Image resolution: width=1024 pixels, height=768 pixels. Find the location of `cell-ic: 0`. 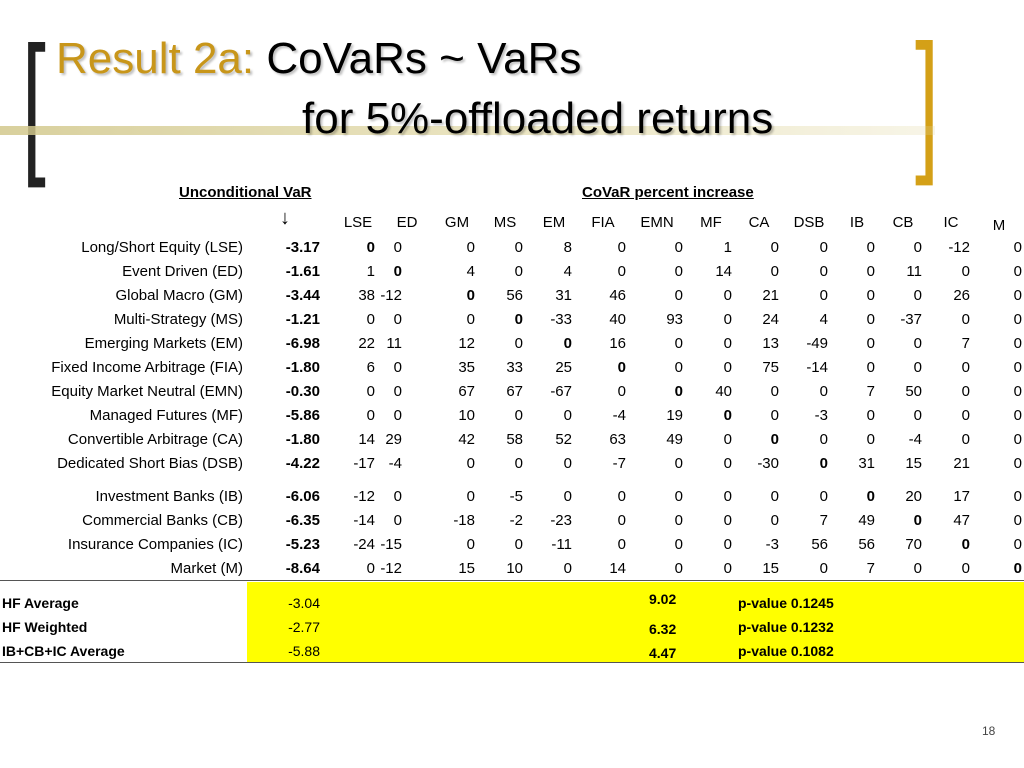

cell-ic: 0 is located at coordinates (965, 439).